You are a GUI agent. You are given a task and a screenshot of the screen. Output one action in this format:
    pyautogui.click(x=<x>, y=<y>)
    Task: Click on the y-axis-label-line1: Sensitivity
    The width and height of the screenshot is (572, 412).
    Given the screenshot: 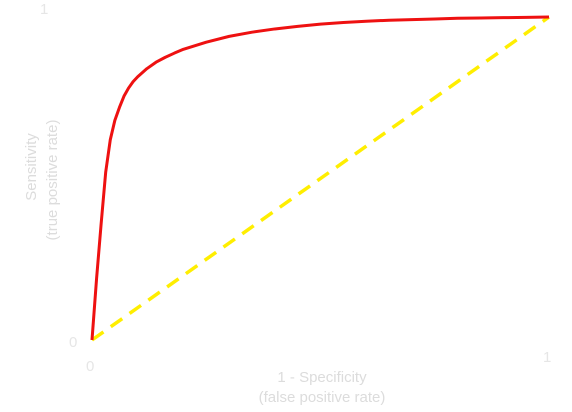 What is the action you would take?
    pyautogui.click(x=31, y=167)
    